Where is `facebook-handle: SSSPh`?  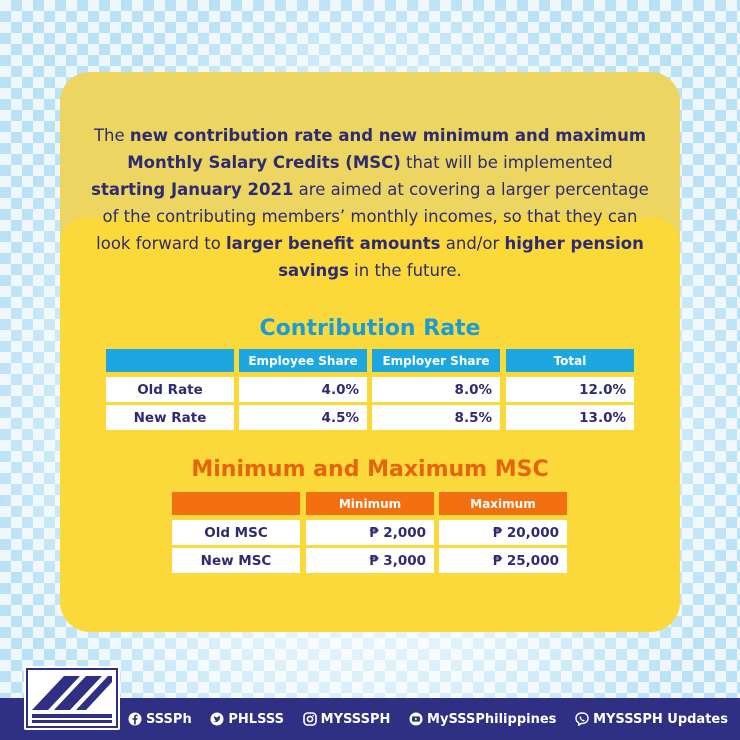
facebook-handle: SSSPh is located at coordinates (169, 719).